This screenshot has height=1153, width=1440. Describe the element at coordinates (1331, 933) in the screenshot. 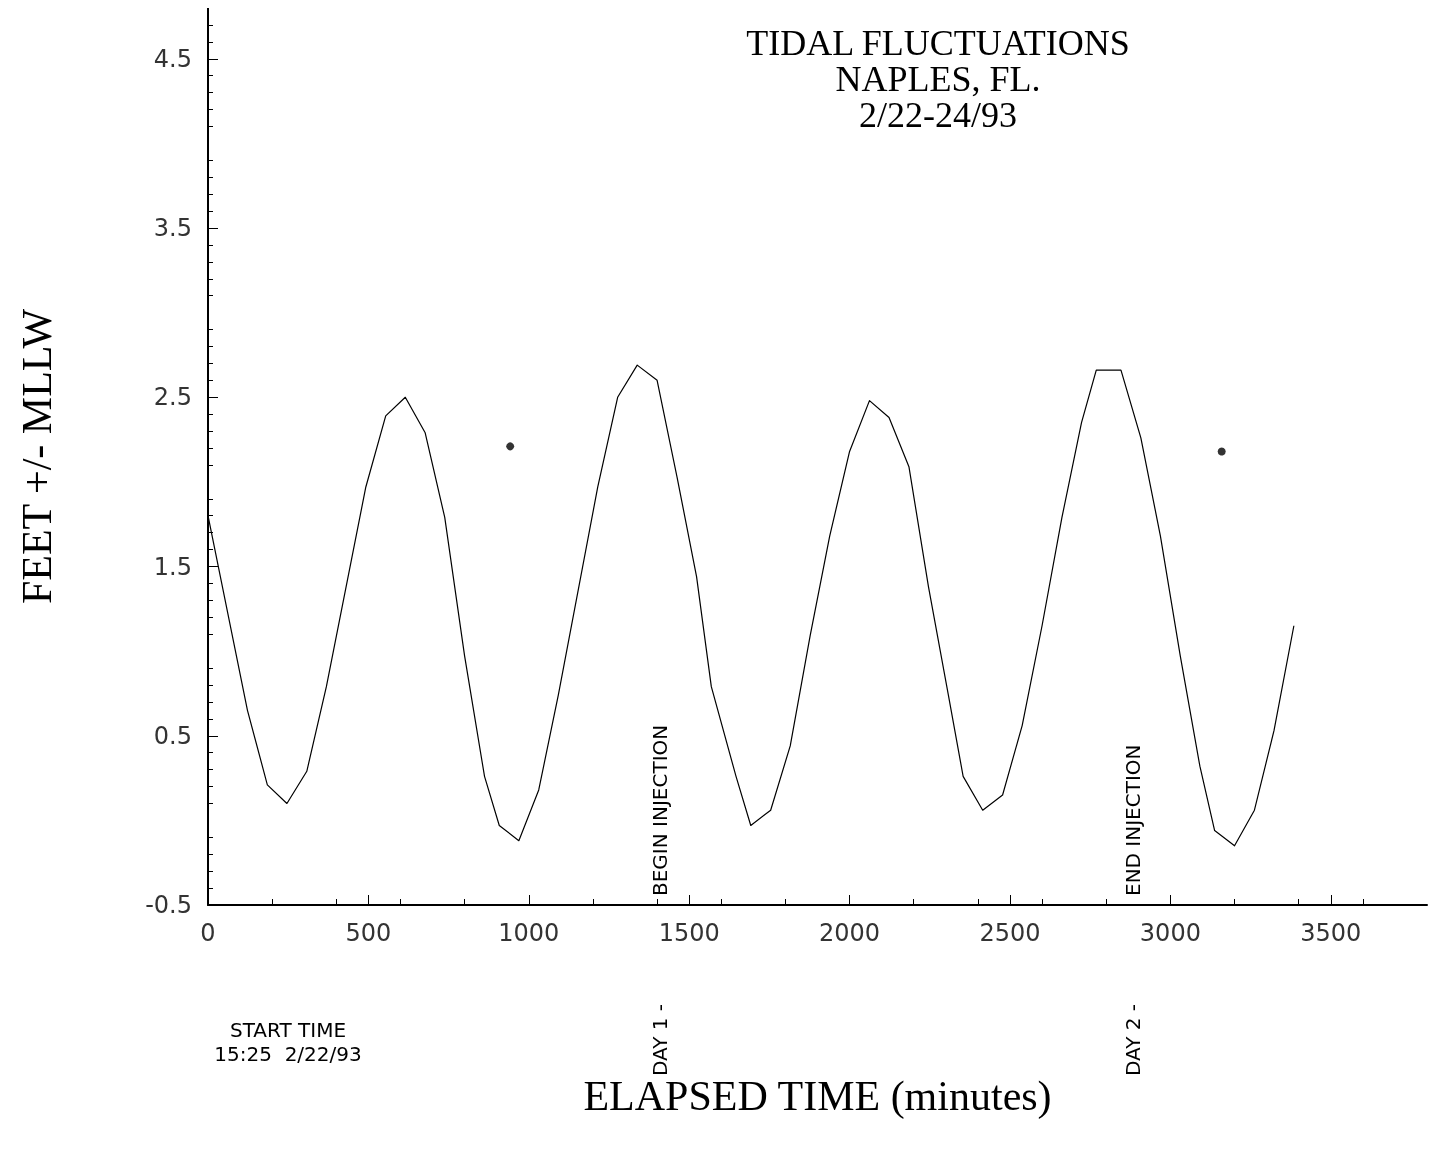

I see `x-tick-label: 3500` at that location.